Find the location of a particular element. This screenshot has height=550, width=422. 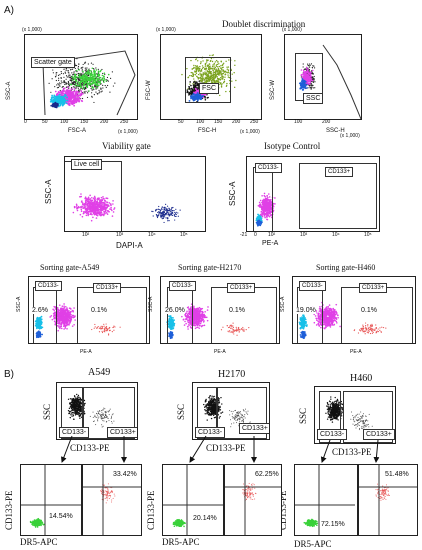

sort-title-2: Sorting gate-H460 is located at coordinates (346, 267).